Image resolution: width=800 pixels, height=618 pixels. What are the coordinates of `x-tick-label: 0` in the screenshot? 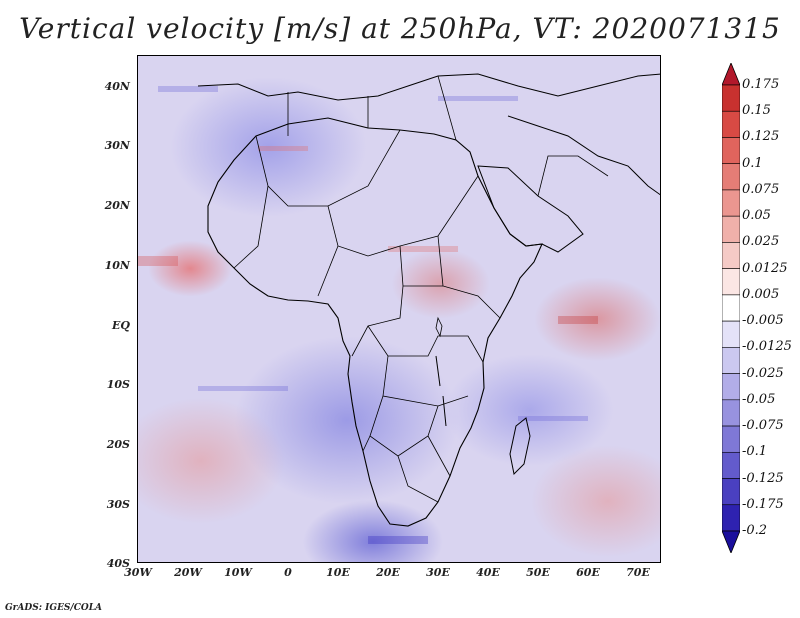 It's located at (288, 572).